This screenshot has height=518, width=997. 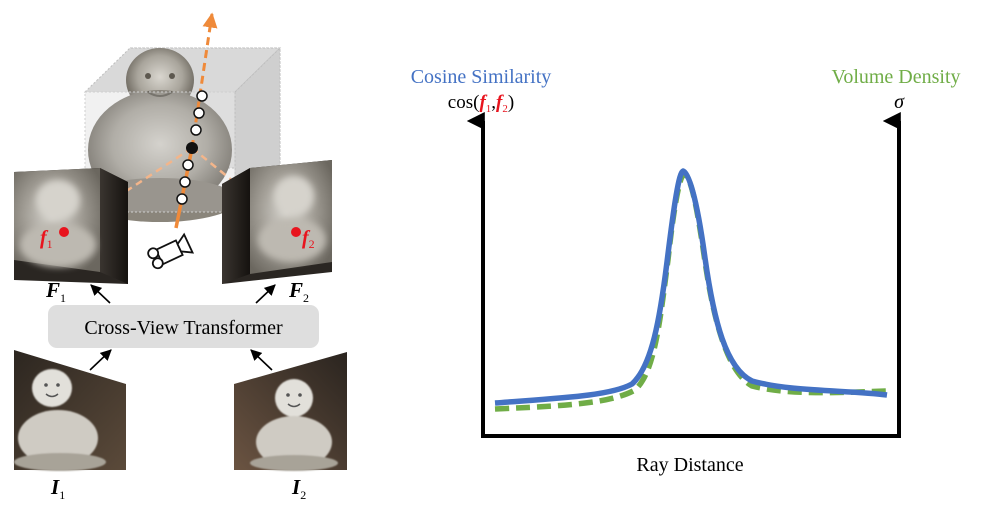 I want to click on ray-sample-active, so click(x=192, y=148).